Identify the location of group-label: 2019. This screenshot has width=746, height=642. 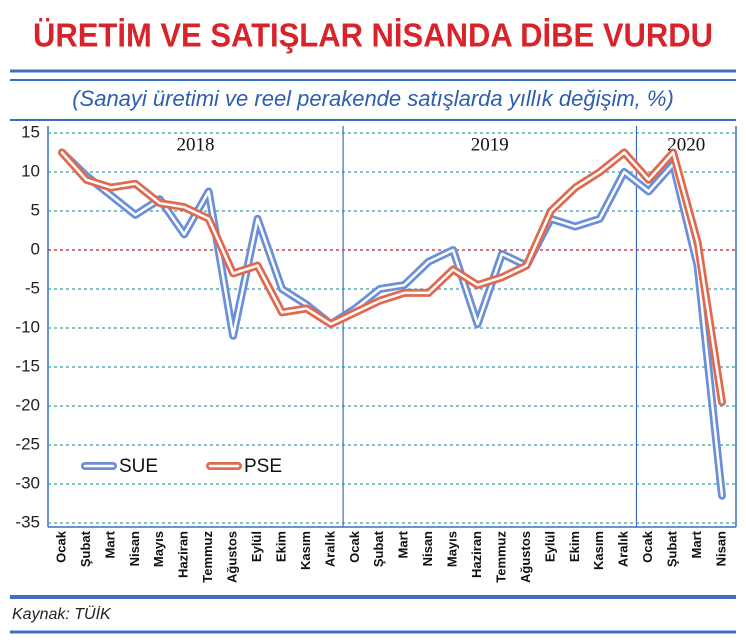
(490, 144).